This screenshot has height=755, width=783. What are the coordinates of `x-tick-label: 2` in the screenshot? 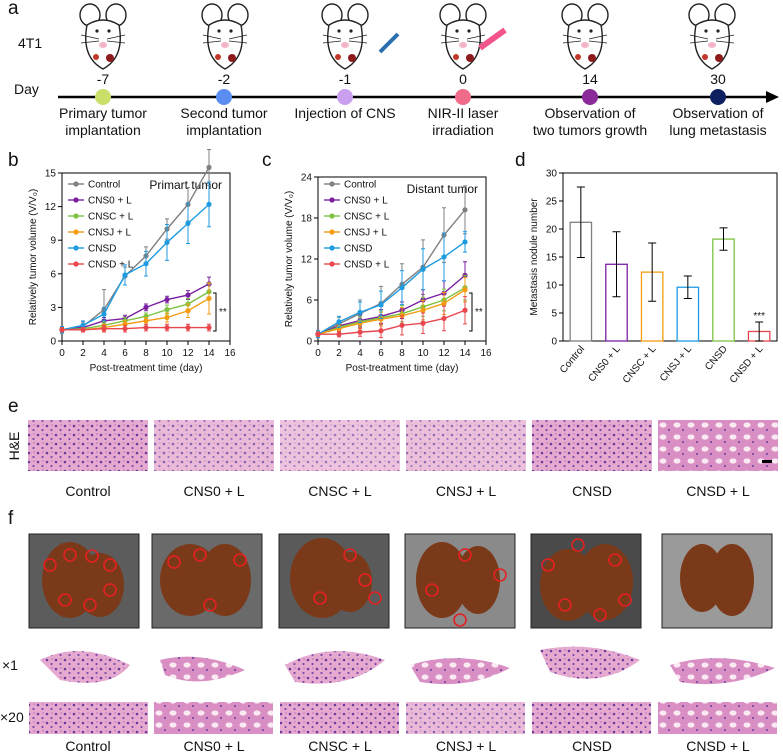 It's located at (339, 353).